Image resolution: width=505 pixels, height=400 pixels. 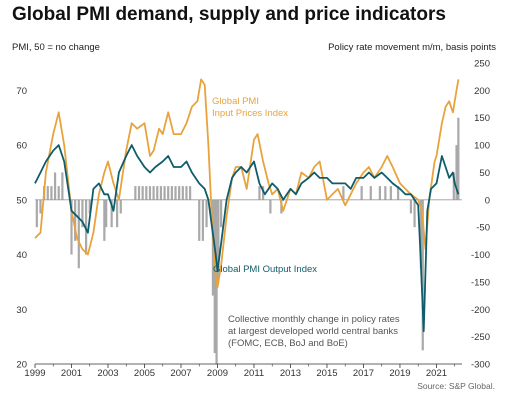 What do you see at coordinates (21, 146) in the screenshot?
I see `left-tick-label: 60` at bounding box center [21, 146].